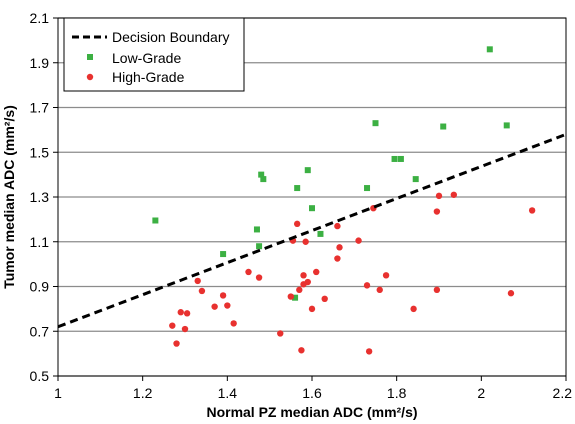 The image size is (575, 424). Describe the element at coordinates (312, 393) in the screenshot. I see `x-tick-label: 1.6` at that location.